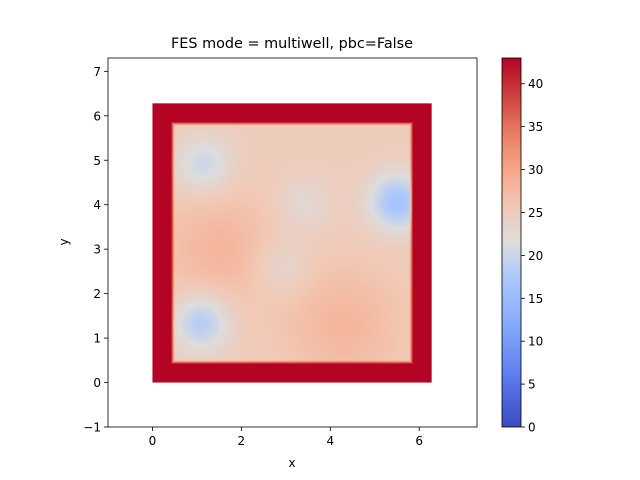  What do you see at coordinates (535, 213) in the screenshot?
I see `colorbar-tick-label: 25` at bounding box center [535, 213].